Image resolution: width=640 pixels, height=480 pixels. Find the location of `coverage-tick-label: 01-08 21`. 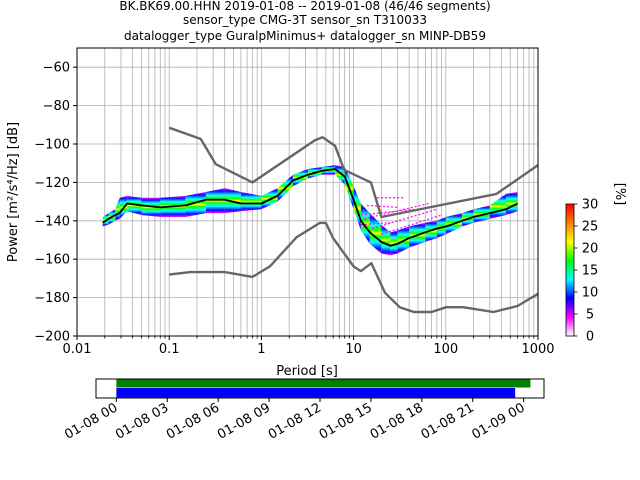

coverage-tick-label: 01-08 21 is located at coordinates (448, 421).